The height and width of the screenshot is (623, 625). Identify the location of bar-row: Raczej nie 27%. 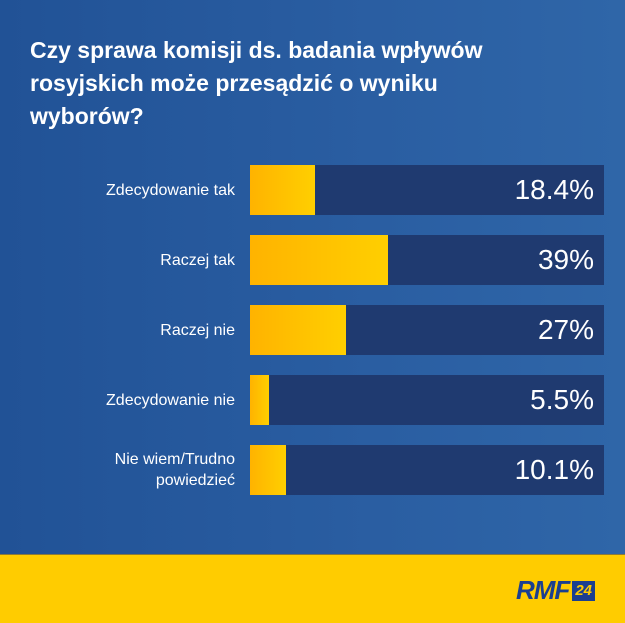
(312, 330).